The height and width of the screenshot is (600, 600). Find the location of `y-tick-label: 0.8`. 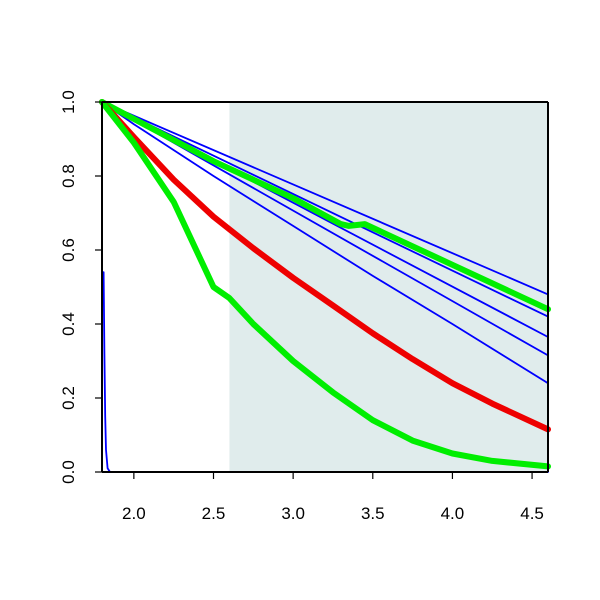

y-tick-label: 0.8 is located at coordinates (68, 176).